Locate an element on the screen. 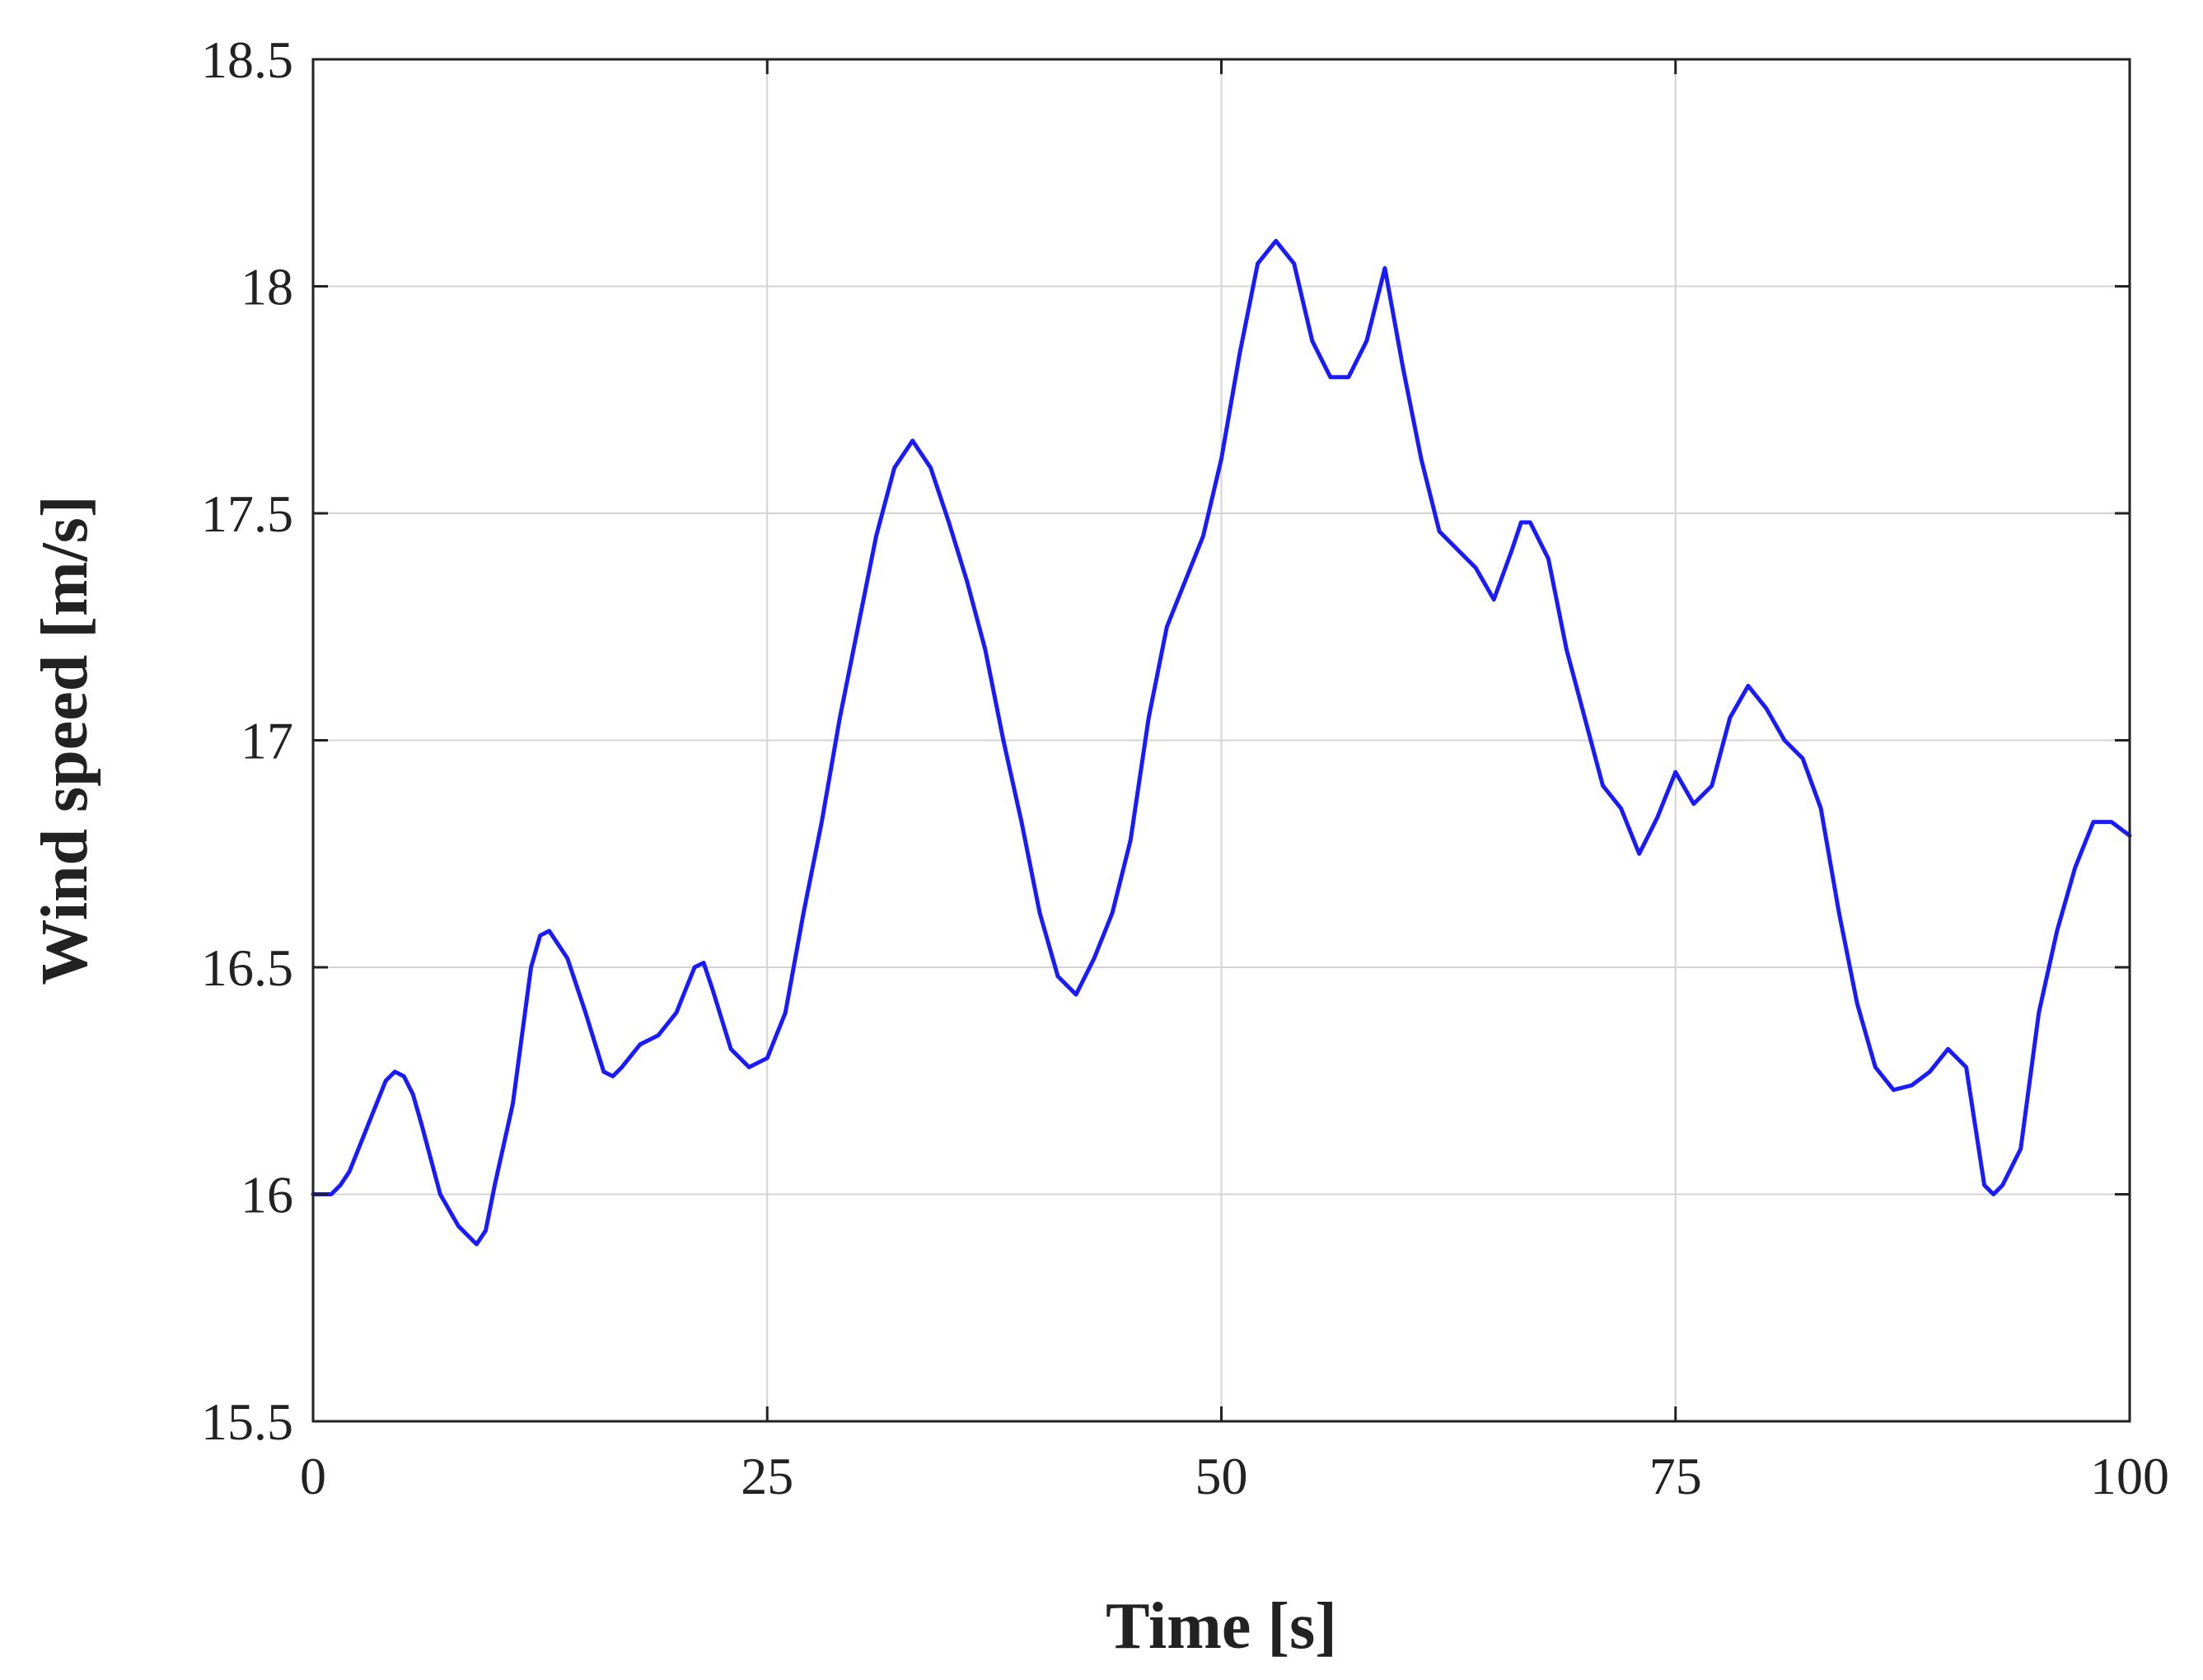  y-tick-label: 18.5 is located at coordinates (247, 59).